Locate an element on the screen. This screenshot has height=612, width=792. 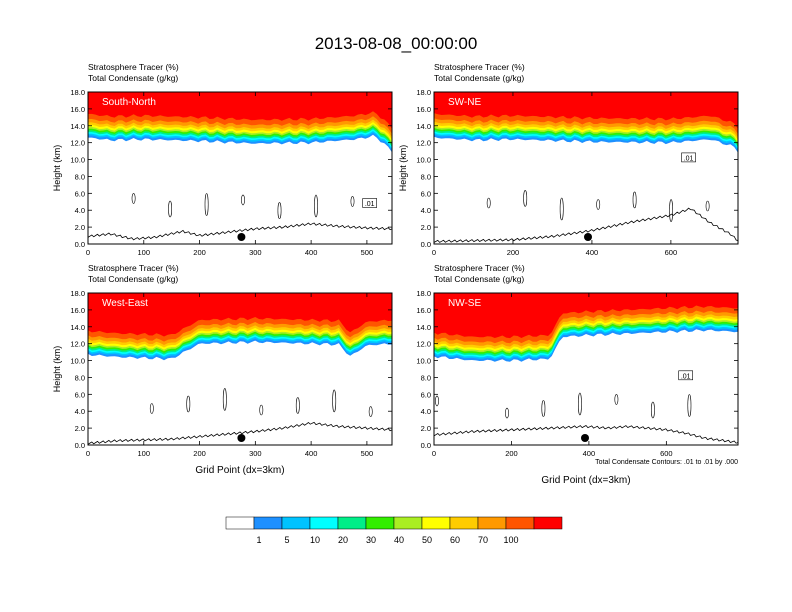
subtitle-tracer: Stratosphere Tracer (%) is located at coordinates (133, 268).